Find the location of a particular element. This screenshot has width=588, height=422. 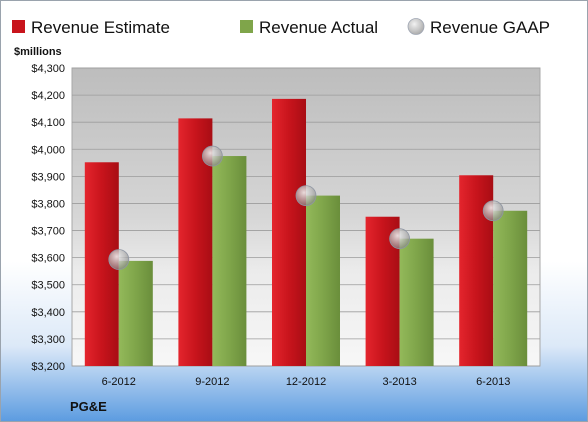

legend-label-gaap: Revenue GAAP is located at coordinates (490, 27).